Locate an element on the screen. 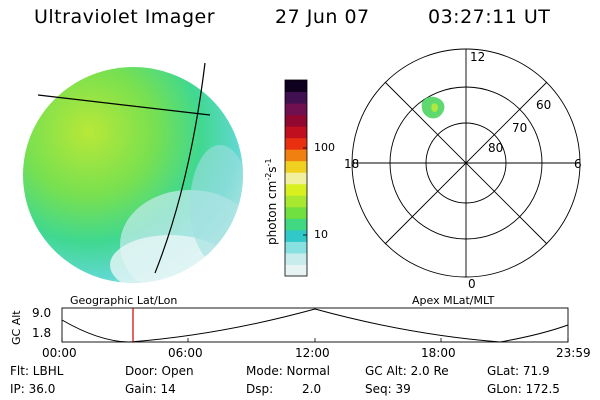 The width and height of the screenshot is (600, 400). lat-label-70: 70 is located at coordinates (519, 128).